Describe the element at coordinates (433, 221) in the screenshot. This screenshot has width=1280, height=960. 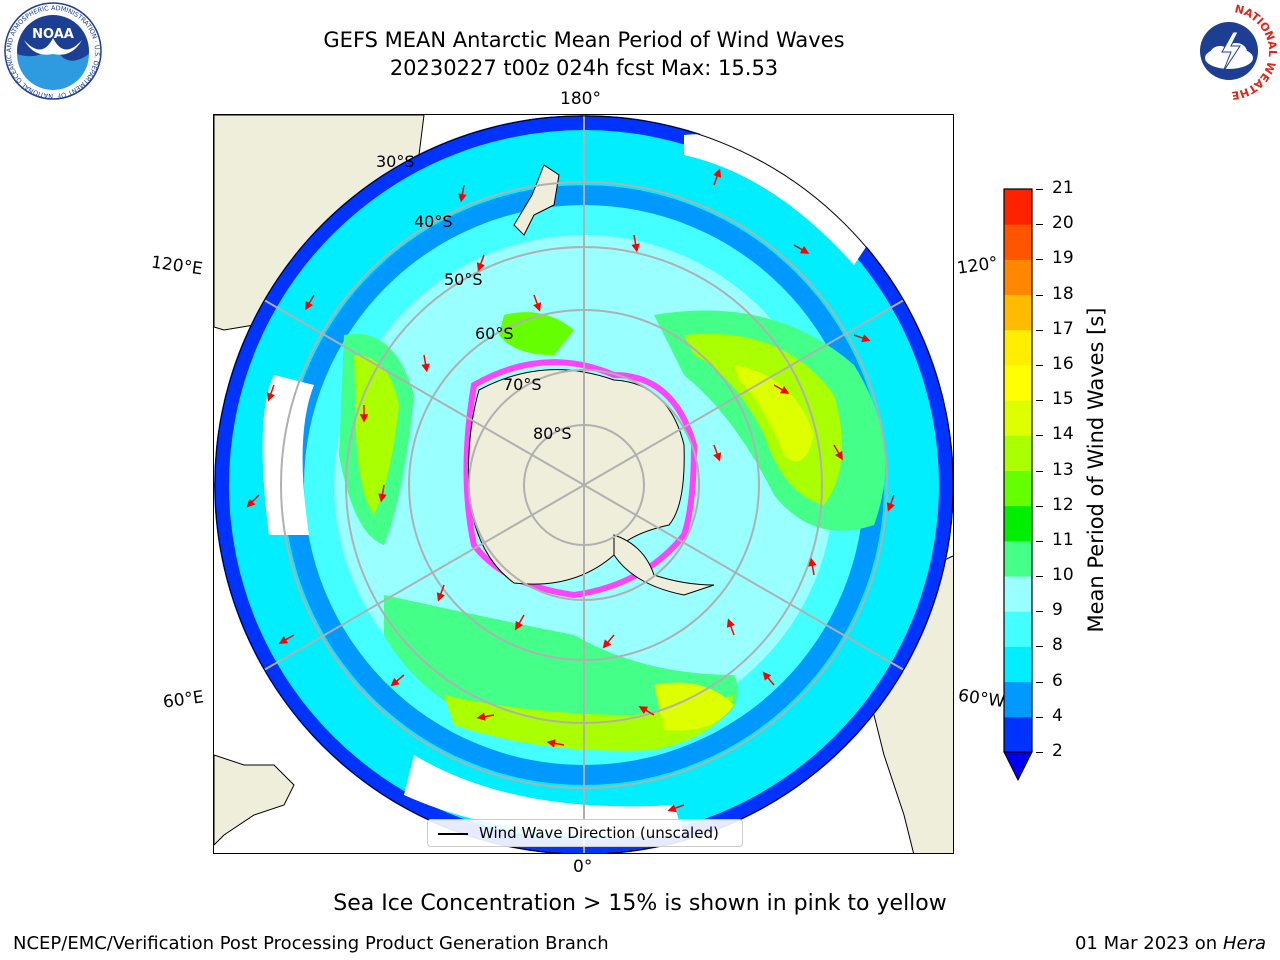
I see `lat-label-40s: 40°S` at that location.